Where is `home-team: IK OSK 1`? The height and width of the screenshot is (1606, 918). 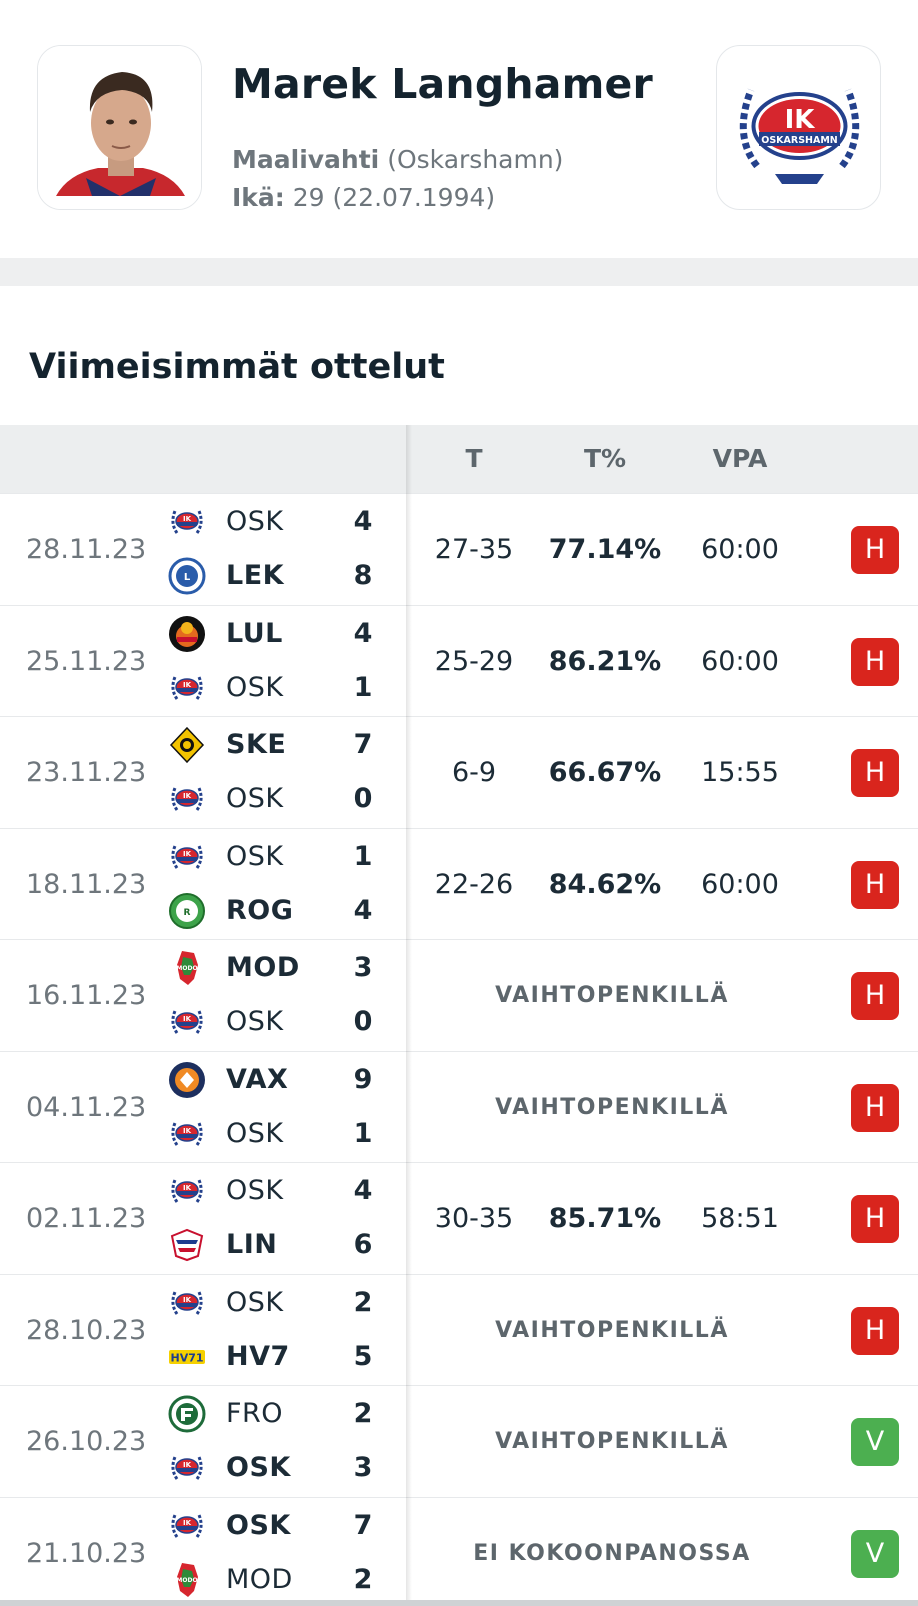 home-team: IK OSK 1 is located at coordinates (284, 857).